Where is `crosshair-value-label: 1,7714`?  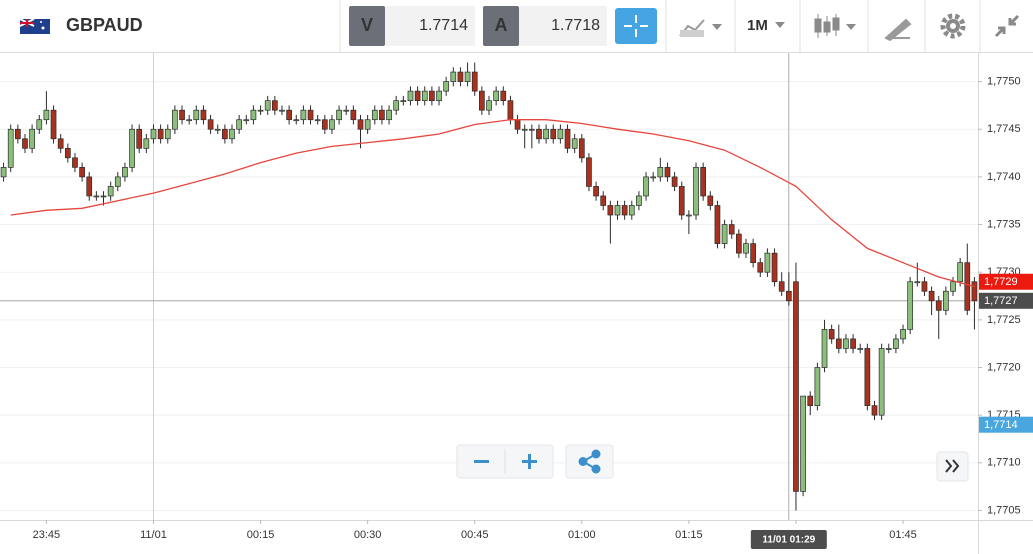 crosshair-value-label: 1,7714 is located at coordinates (1001, 425).